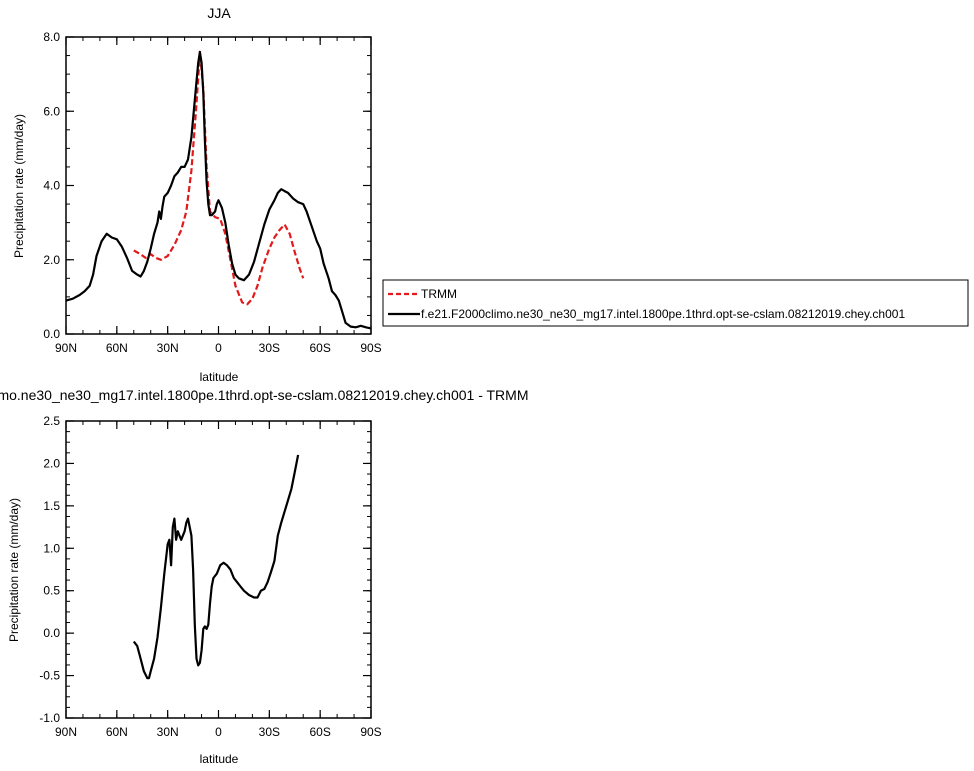 This screenshot has width=974, height=771. What do you see at coordinates (66, 348) in the screenshot?
I see `chart-top-x-tick-label: 90N` at bounding box center [66, 348].